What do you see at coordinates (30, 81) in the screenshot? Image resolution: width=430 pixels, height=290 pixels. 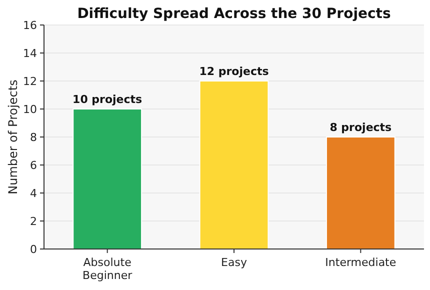 I see `y-tick-label: 12` at bounding box center [30, 81].